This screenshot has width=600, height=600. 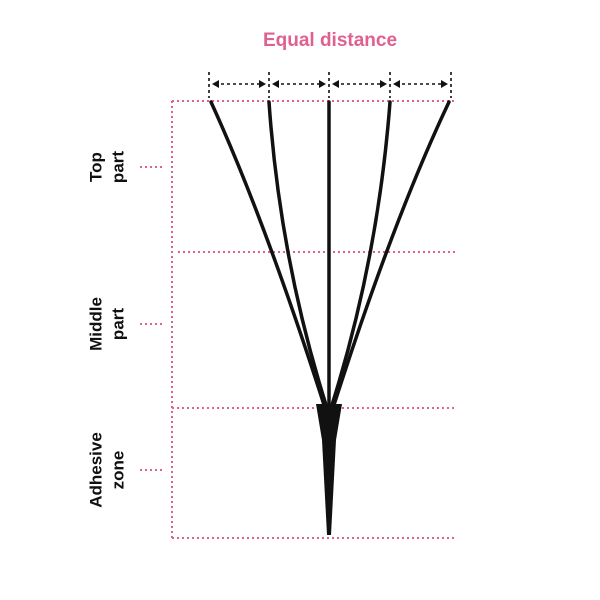 I want to click on label-line: Adhesive, so click(x=95, y=470).